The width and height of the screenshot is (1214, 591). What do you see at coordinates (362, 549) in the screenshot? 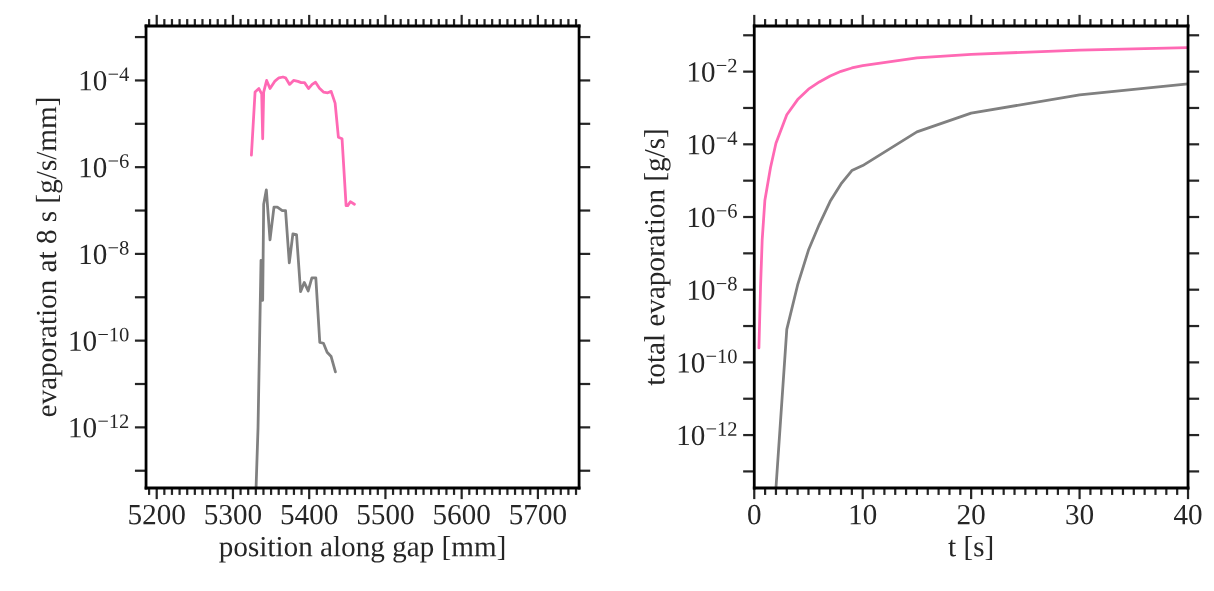
I see `x-axis-title: position along gap [mm]` at bounding box center [362, 549].